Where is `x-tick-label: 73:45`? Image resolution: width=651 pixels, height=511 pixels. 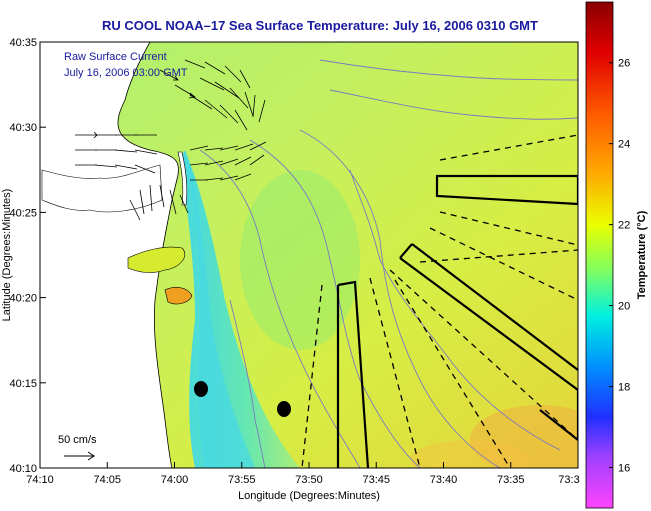 x-tick-label: 73:45 is located at coordinates (376, 480).